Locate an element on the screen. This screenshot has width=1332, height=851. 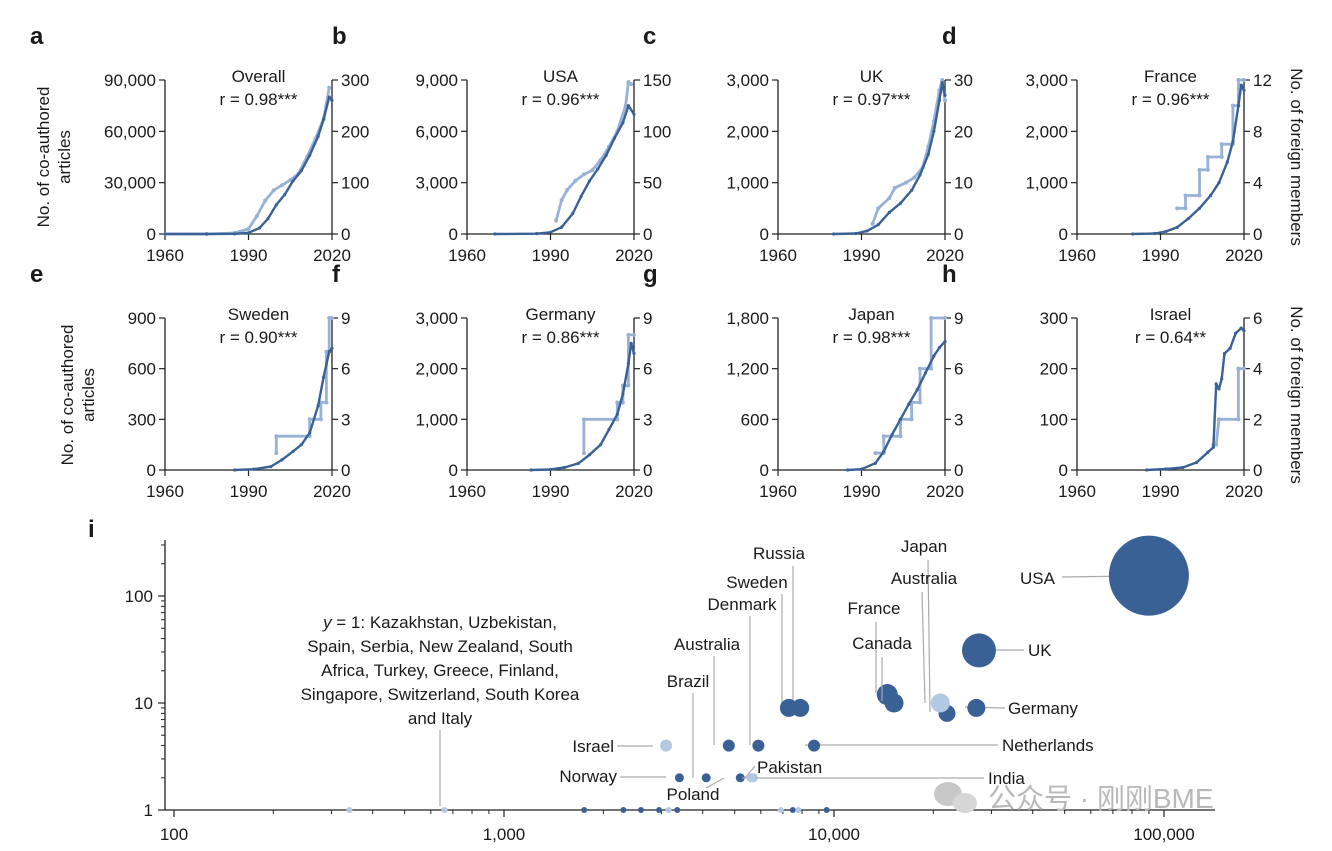
point-label-india: India is located at coordinates (1006, 778).